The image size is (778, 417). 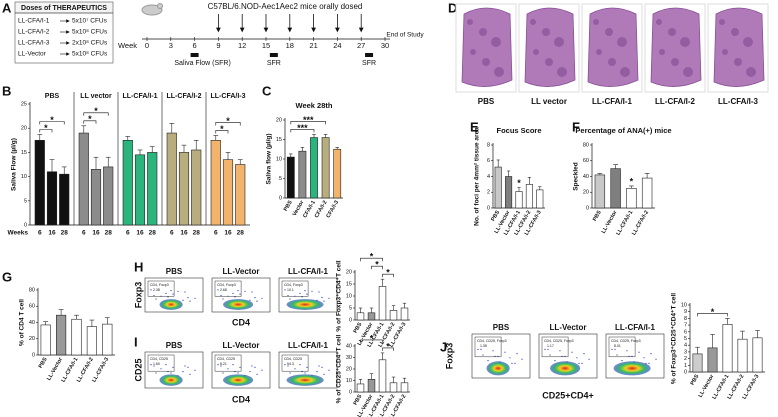 What do you see at coordinates (612, 101) in the screenshot?
I see `histology-label: LL-CFA/I-1` at bounding box center [612, 101].